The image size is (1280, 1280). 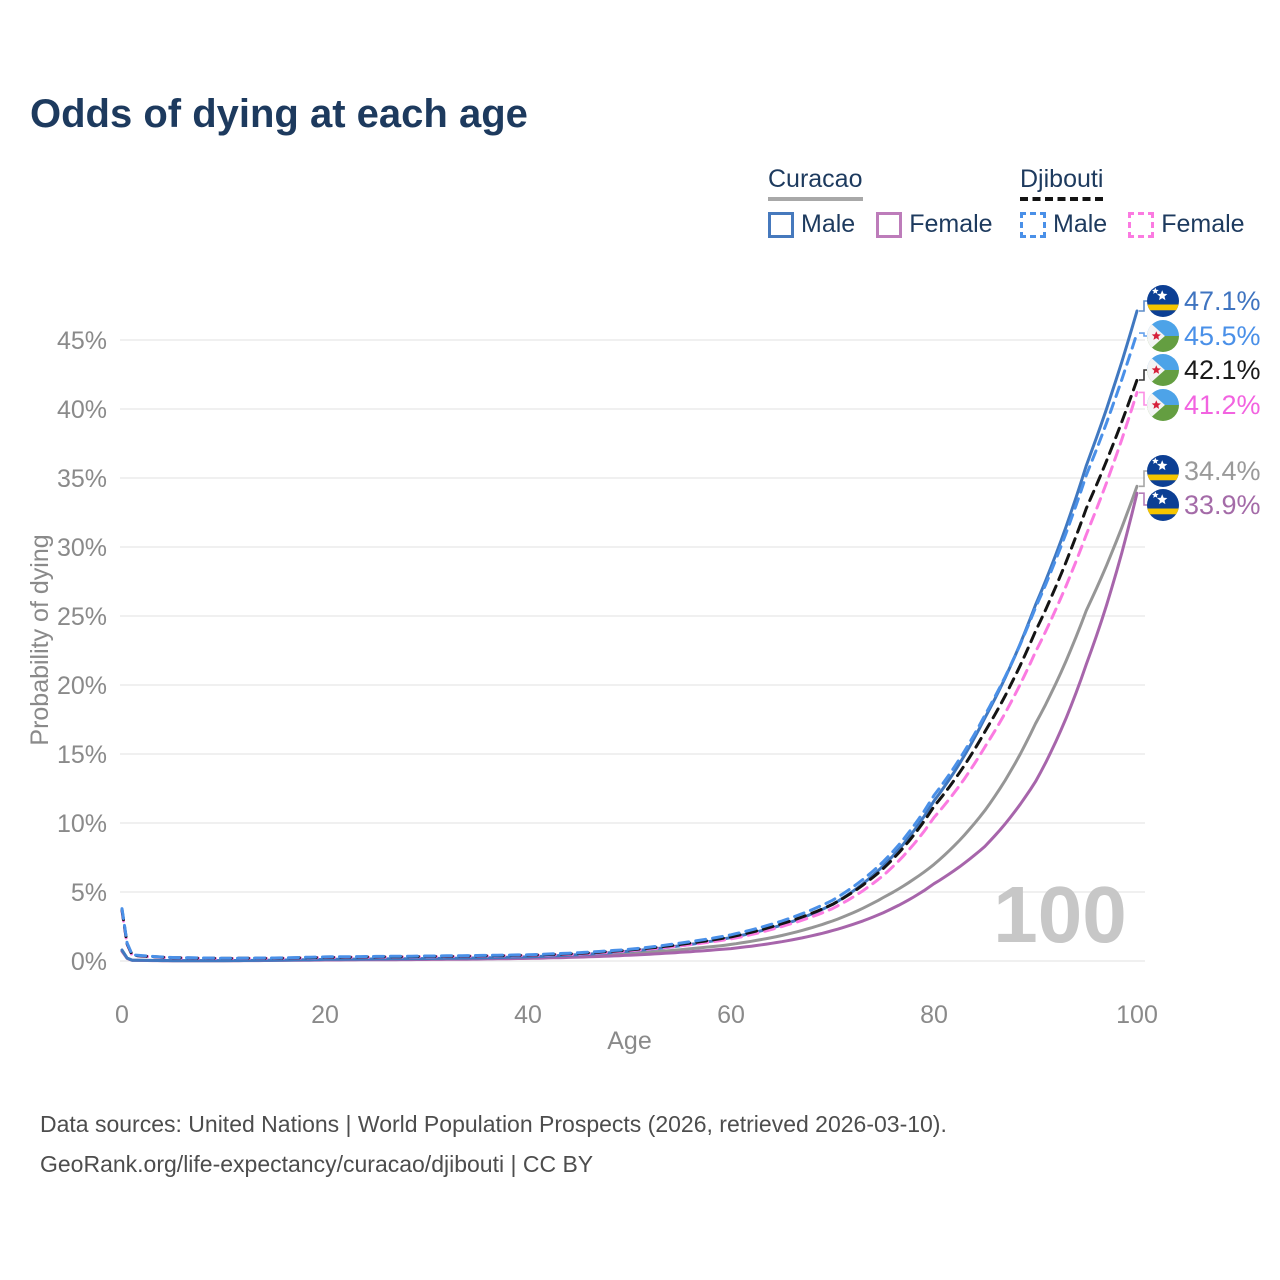 I want to click on x-tick-label: 20, so click(x=325, y=1015).